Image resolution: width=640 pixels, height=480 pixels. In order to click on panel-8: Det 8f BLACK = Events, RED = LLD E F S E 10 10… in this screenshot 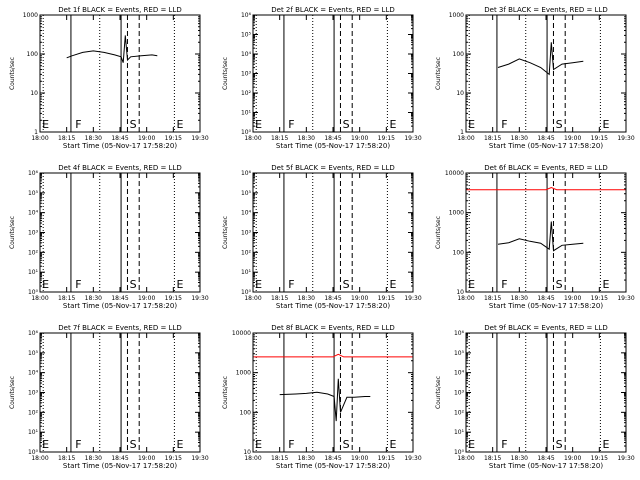, I will do `click(322, 397)`.